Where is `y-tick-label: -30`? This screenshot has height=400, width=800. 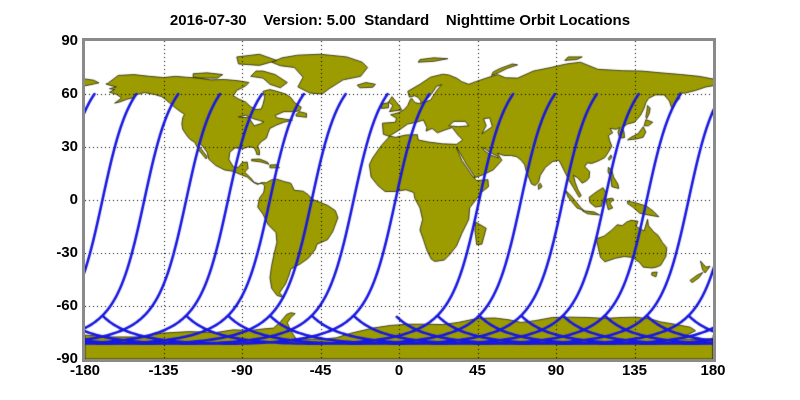 y-tick-label: -30 is located at coordinates (67, 252).